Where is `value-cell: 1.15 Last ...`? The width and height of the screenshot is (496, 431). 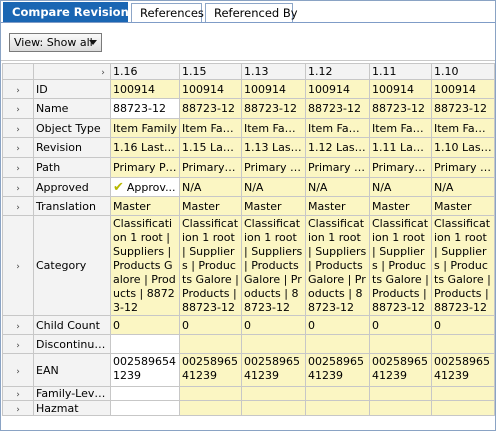 value-cell: 1.15 Last ... is located at coordinates (210, 147).